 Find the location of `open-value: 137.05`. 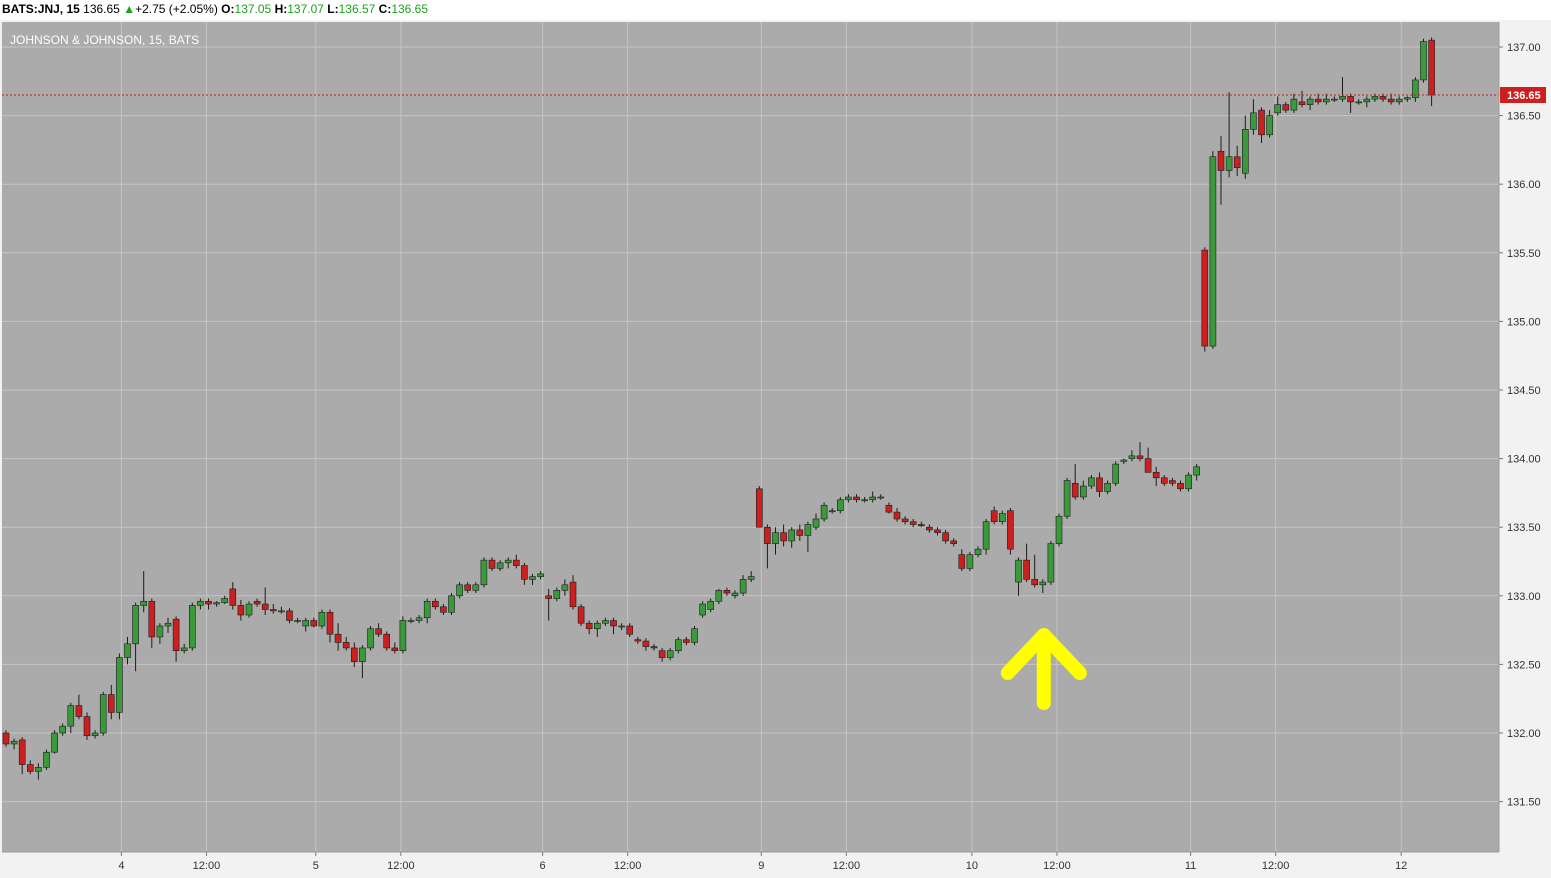

open-value: 137.05 is located at coordinates (253, 9).